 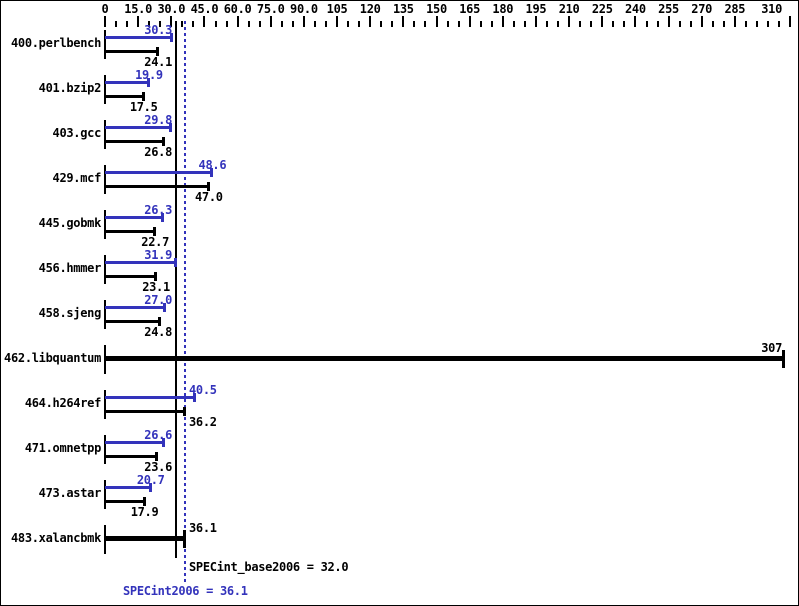 What do you see at coordinates (143, 107) in the screenshot?
I see `base-value-label: 17.5` at bounding box center [143, 107].